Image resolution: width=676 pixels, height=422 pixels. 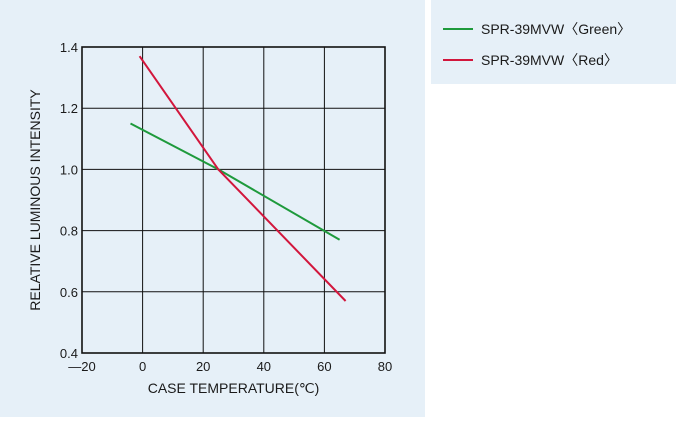 I want to click on y-tick-label: 1.0, so click(x=69, y=169).